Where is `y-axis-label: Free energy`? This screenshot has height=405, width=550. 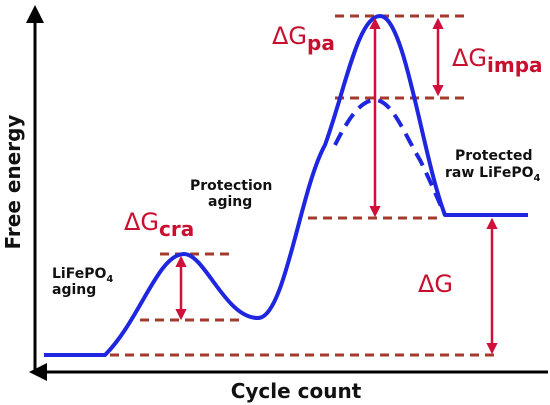
y-axis-label: Free energy is located at coordinates (13, 182).